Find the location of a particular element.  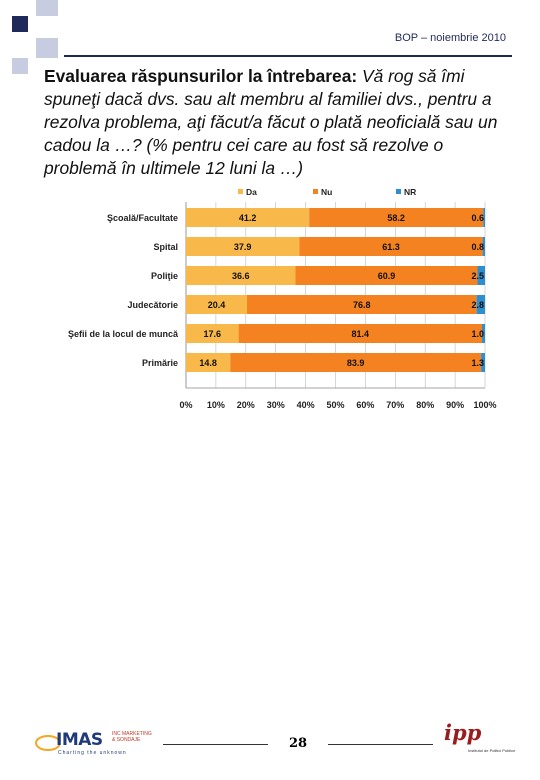

category-label: Şefii de la locul de muncă is located at coordinates (123, 334).